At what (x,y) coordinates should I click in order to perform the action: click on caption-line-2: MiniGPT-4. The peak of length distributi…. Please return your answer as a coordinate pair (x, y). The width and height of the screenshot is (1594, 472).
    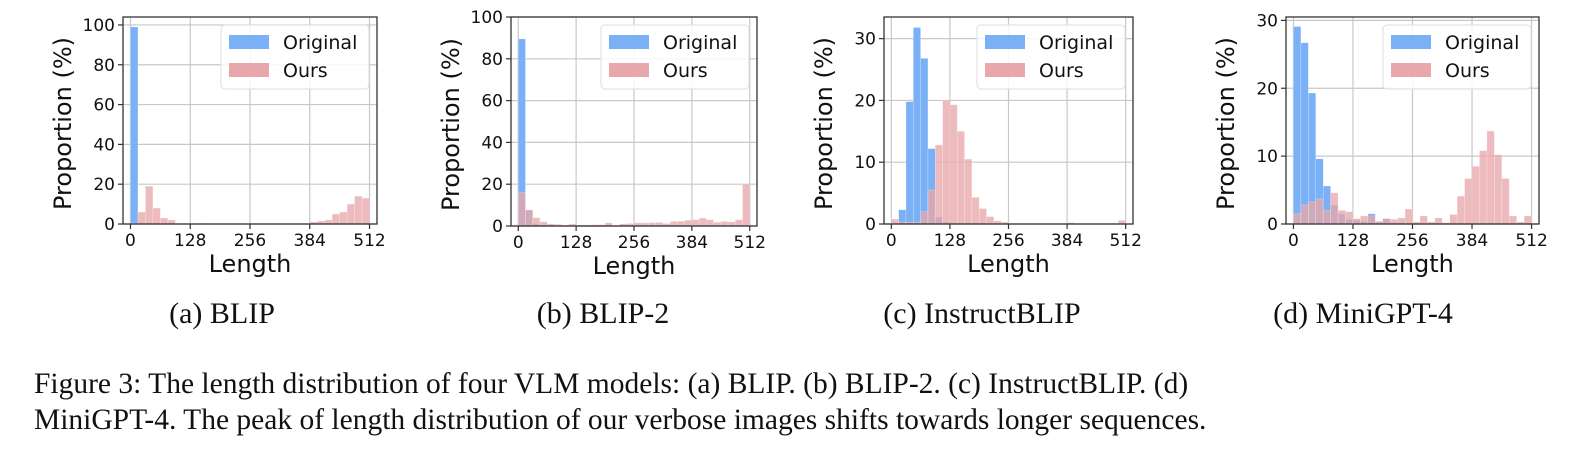
    Looking at the image, I should click on (620, 420).